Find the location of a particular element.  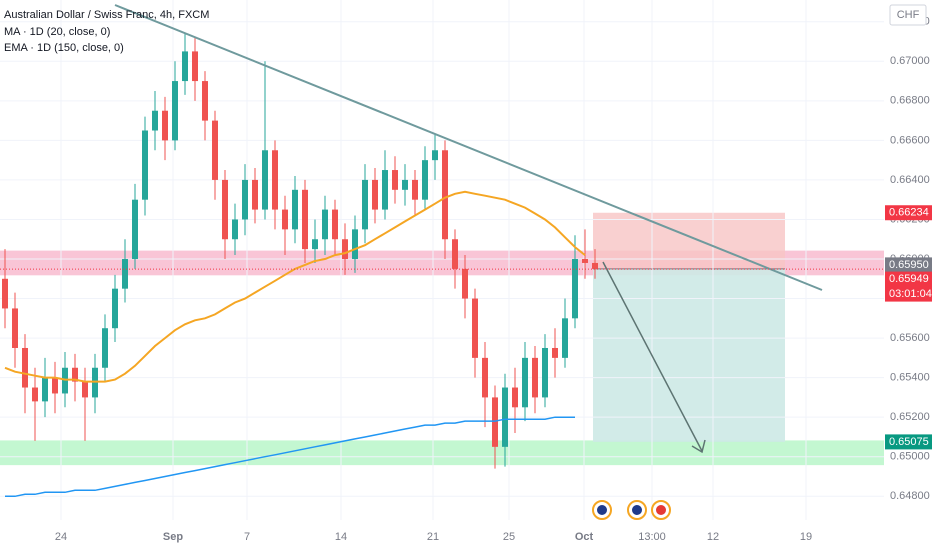

x-tick-label: 19 is located at coordinates (806, 537).